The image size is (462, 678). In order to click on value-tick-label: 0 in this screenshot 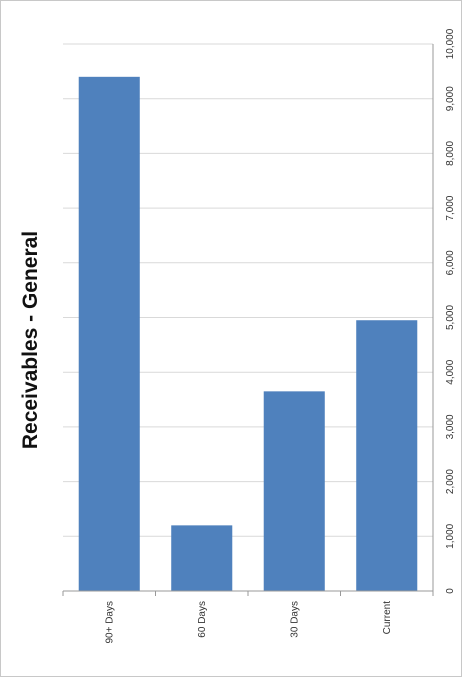, I will do `click(450, 591)`.